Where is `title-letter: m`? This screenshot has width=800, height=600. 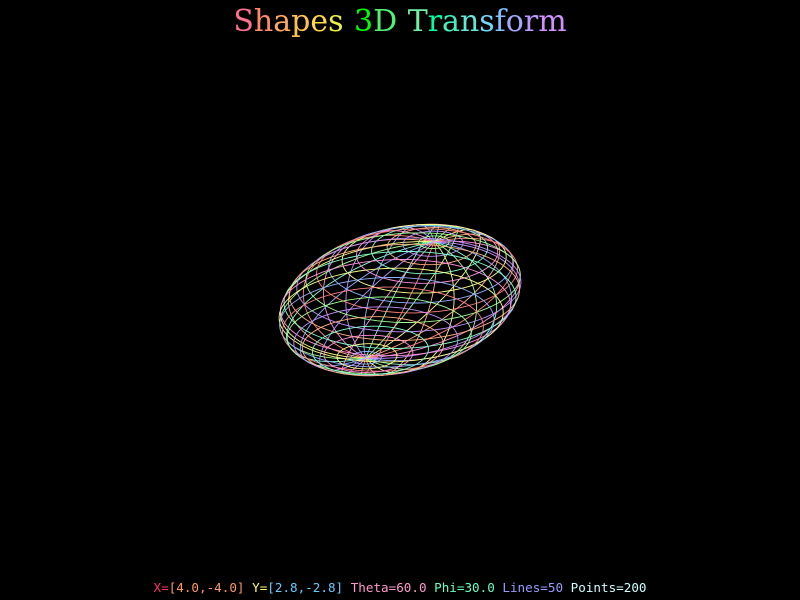
title-letter: m is located at coordinates (552, 21).